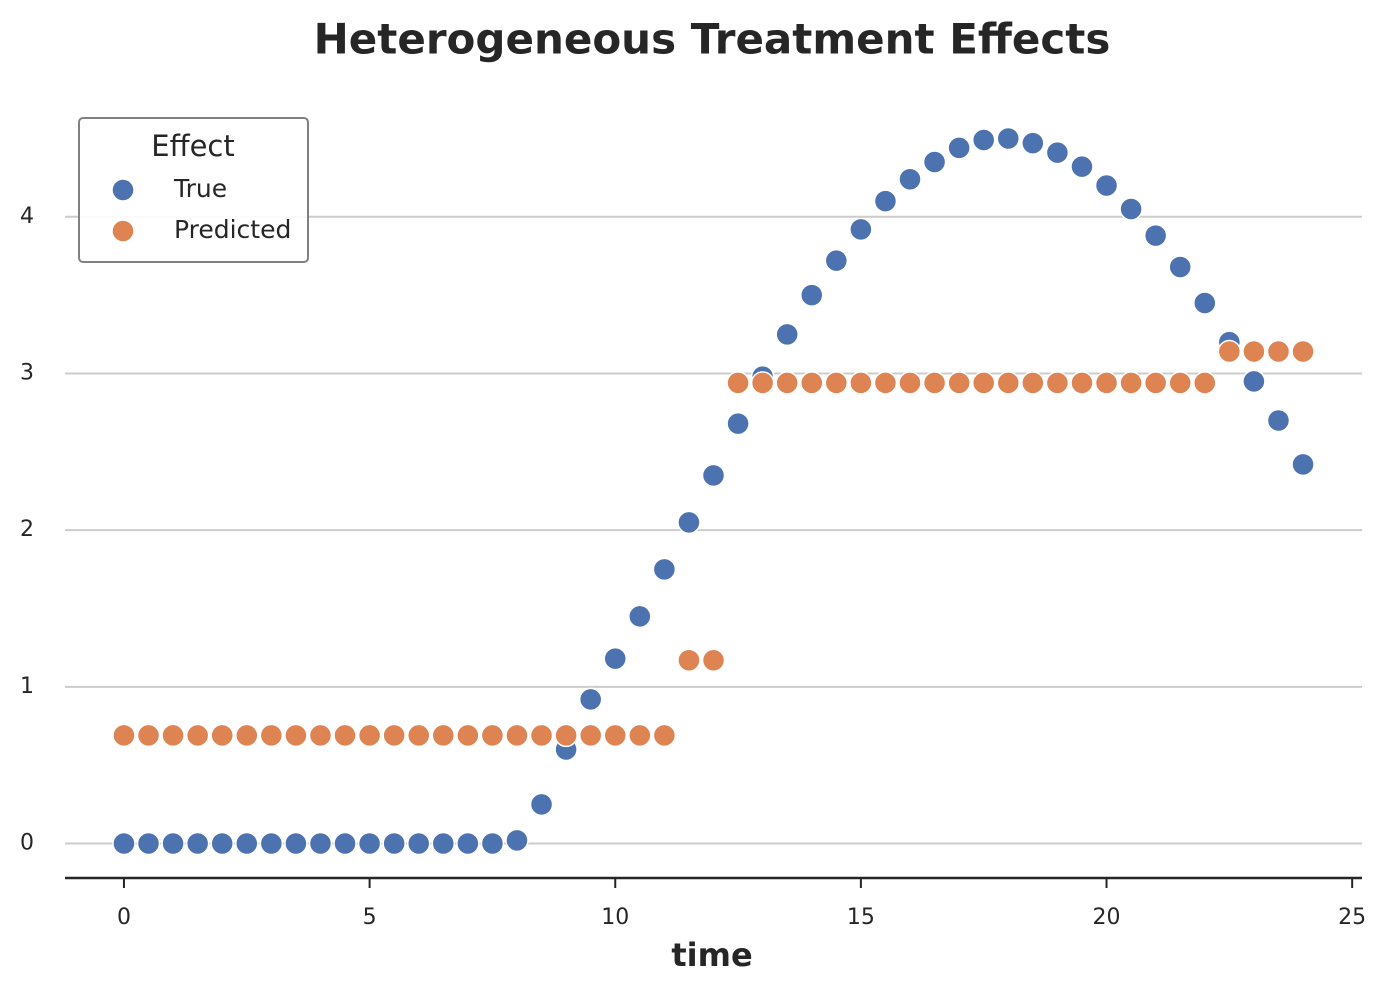  What do you see at coordinates (861, 917) in the screenshot?
I see `x-tick-label: 15` at bounding box center [861, 917].